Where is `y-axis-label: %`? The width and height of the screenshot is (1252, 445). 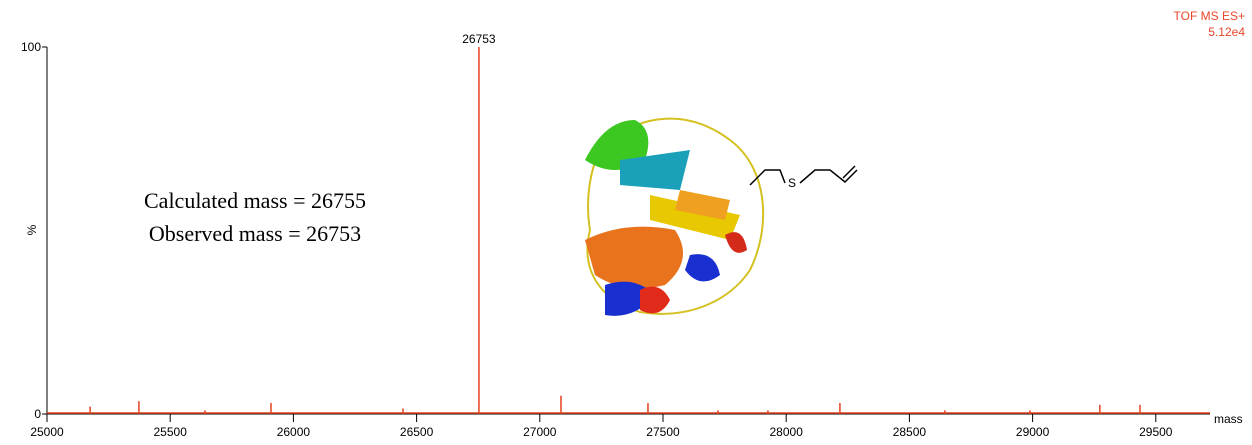 y-axis-label: % is located at coordinates (32, 229).